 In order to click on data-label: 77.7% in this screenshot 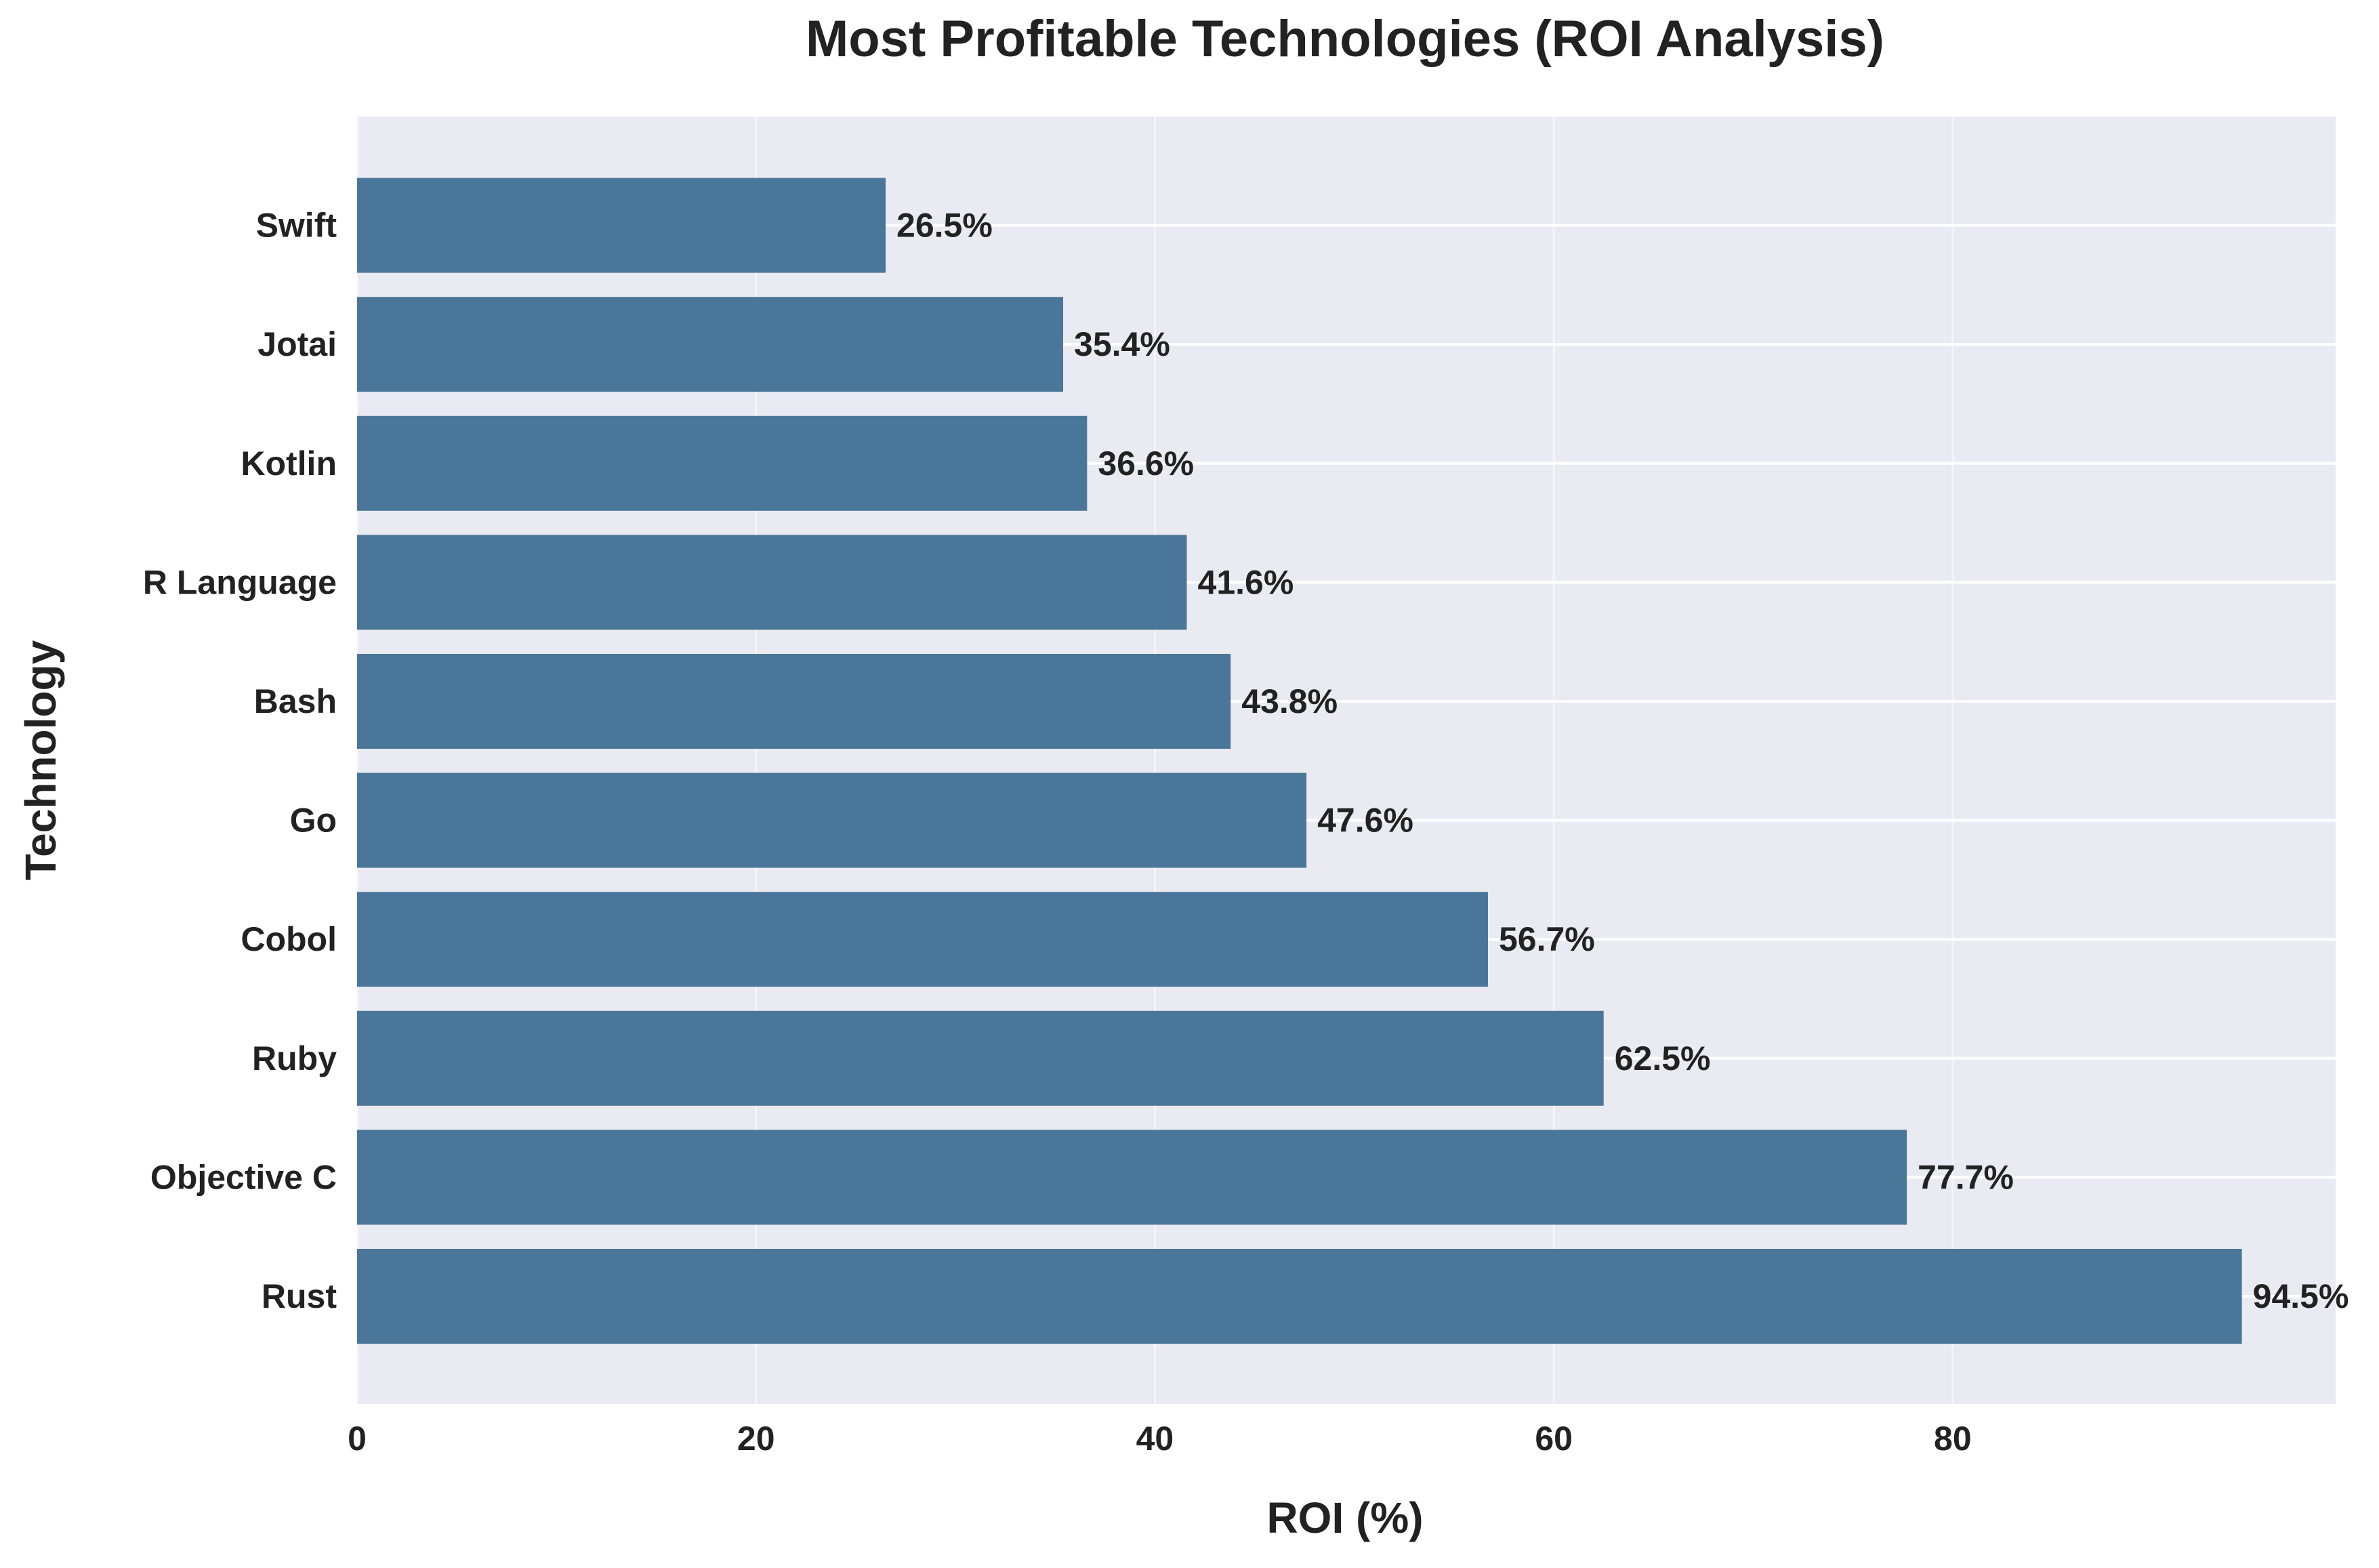, I will do `click(1966, 1177)`.